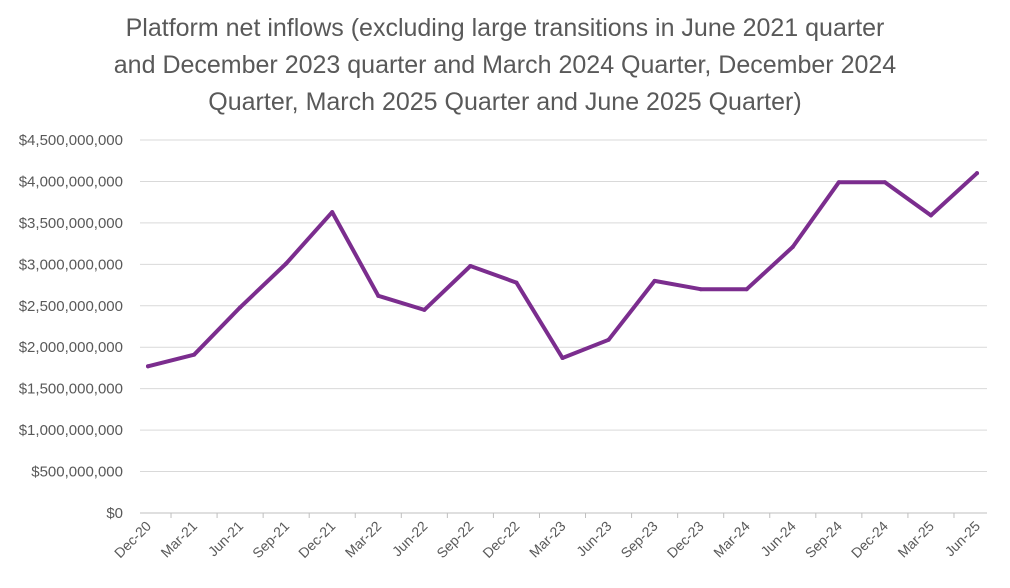 This screenshot has width=1010, height=588. I want to click on y-tick-label: $2,500,000,000, so click(71, 306).